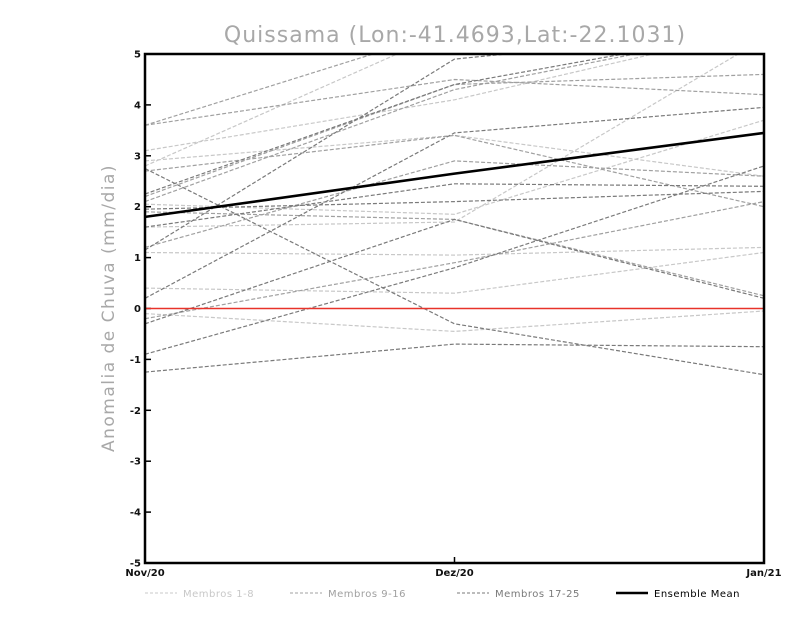 This screenshot has height=618, width=800. Describe the element at coordinates (109, 308) in the screenshot. I see `y-axis-label: Anomalia de Chuva (mm/dia)` at that location.